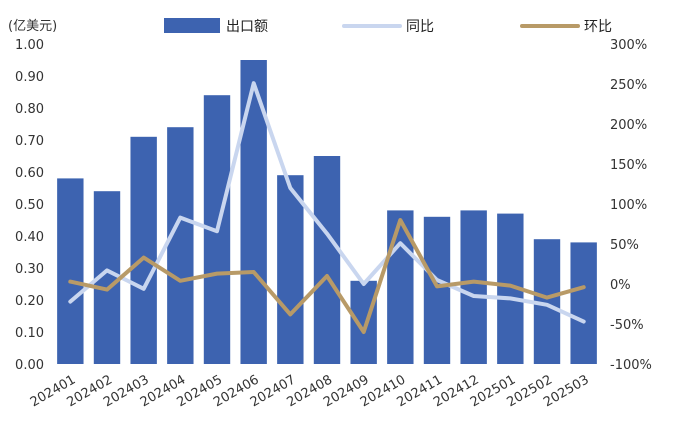  I want to click on left-axis-tick-label: 0.50, so click(29, 205).